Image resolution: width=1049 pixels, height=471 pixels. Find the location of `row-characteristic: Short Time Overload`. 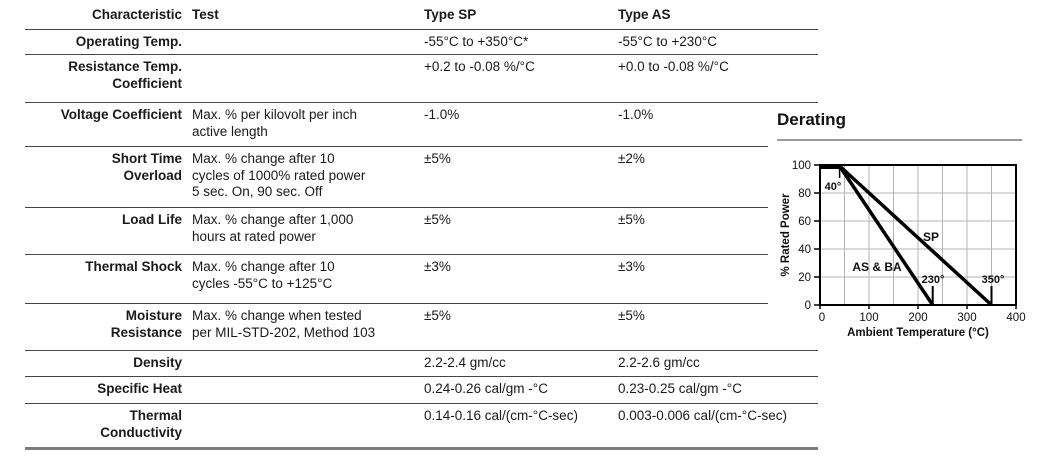

row-characteristic: Short Time Overload is located at coordinates (146, 167).